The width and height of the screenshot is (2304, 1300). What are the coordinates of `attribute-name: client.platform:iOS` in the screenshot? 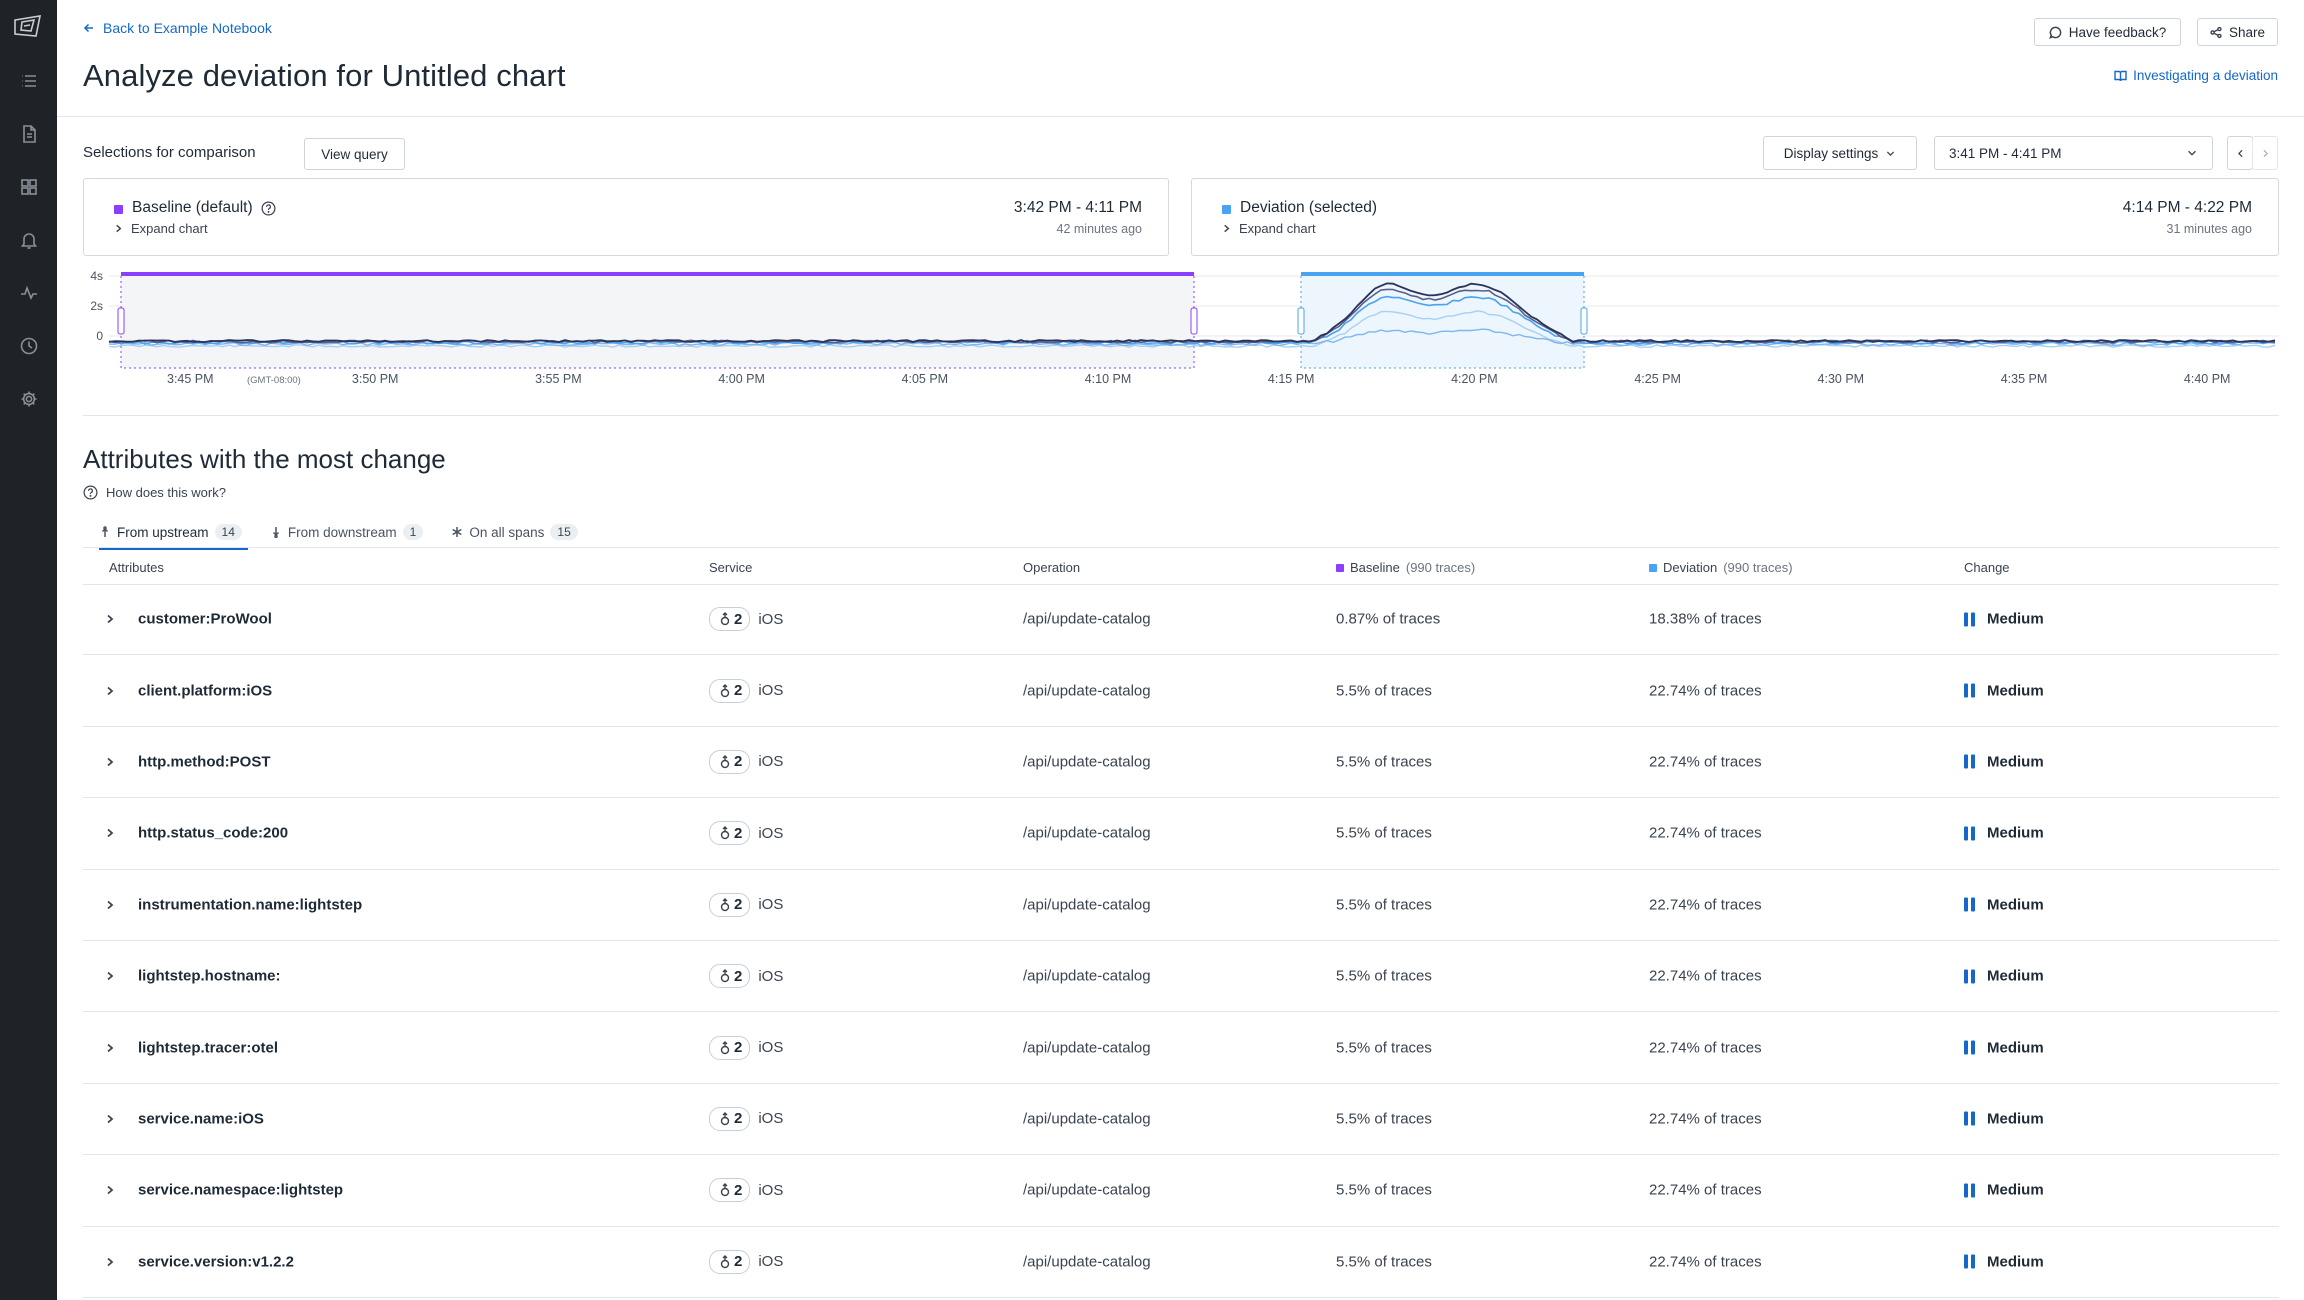 It's located at (205, 691).